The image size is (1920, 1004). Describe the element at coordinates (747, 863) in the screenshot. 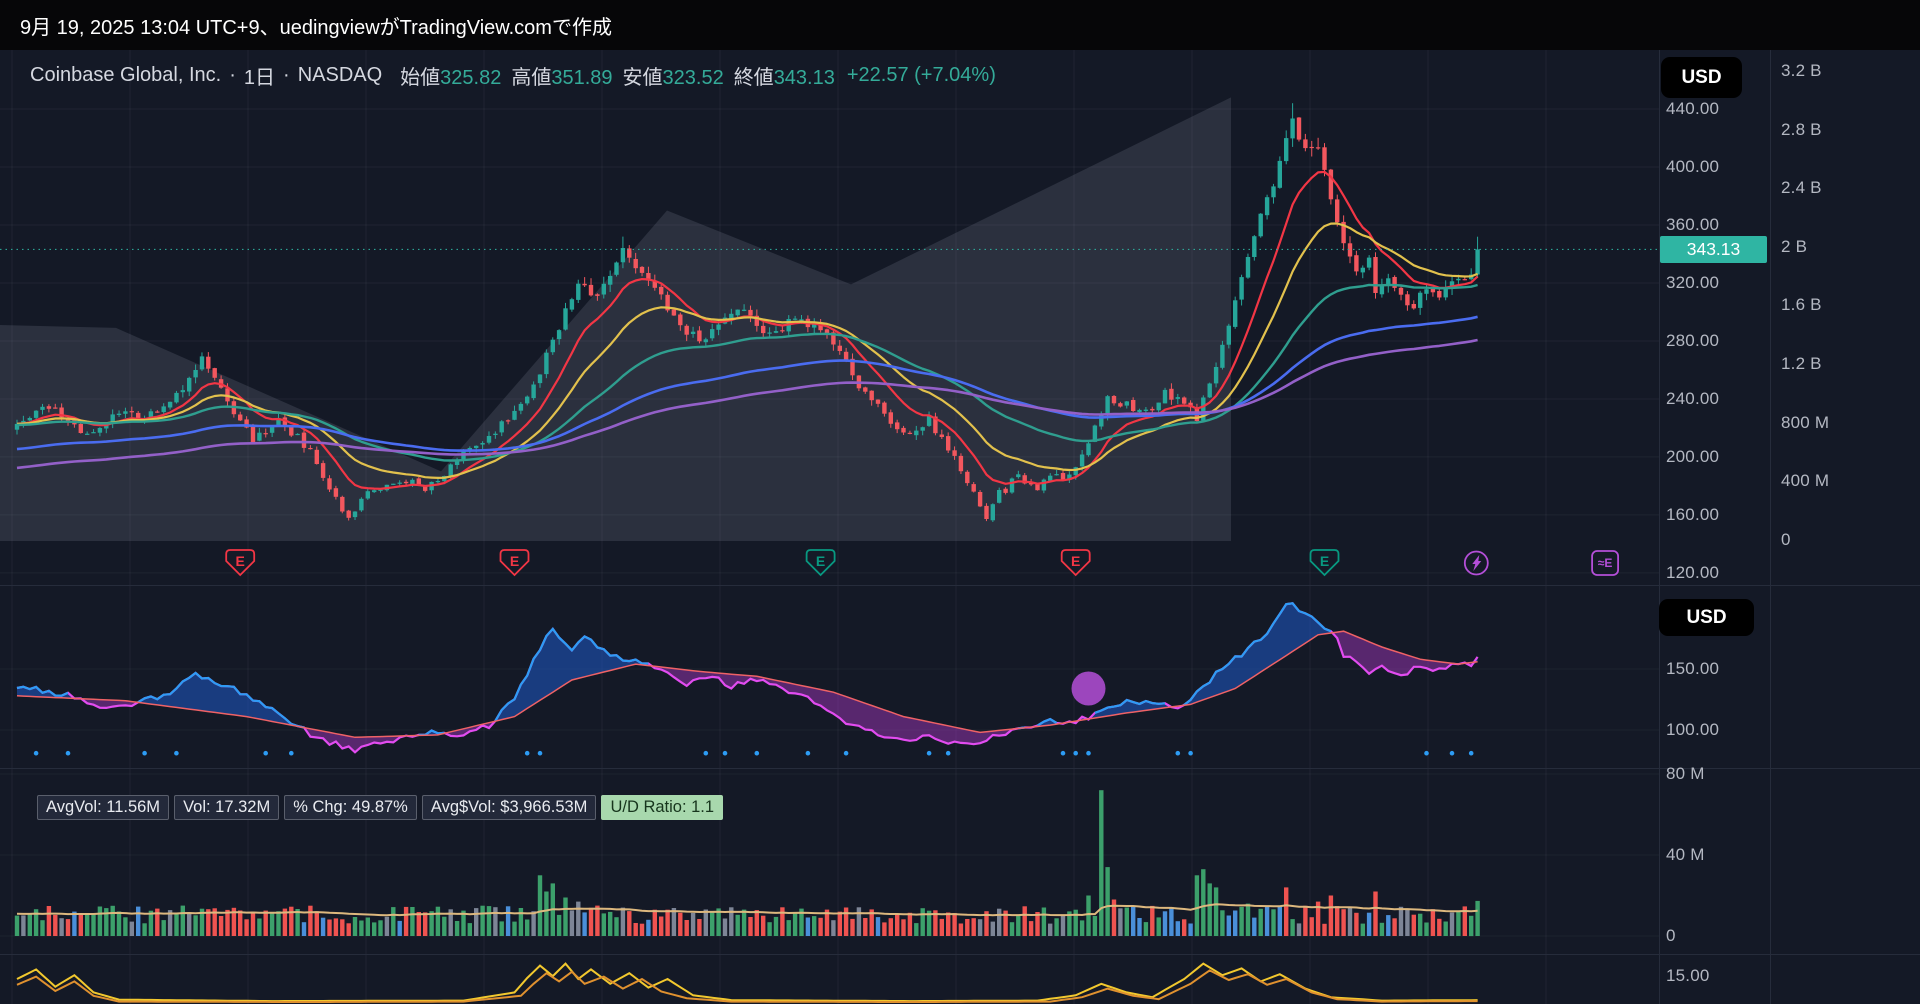

I see `volume-bars` at that location.